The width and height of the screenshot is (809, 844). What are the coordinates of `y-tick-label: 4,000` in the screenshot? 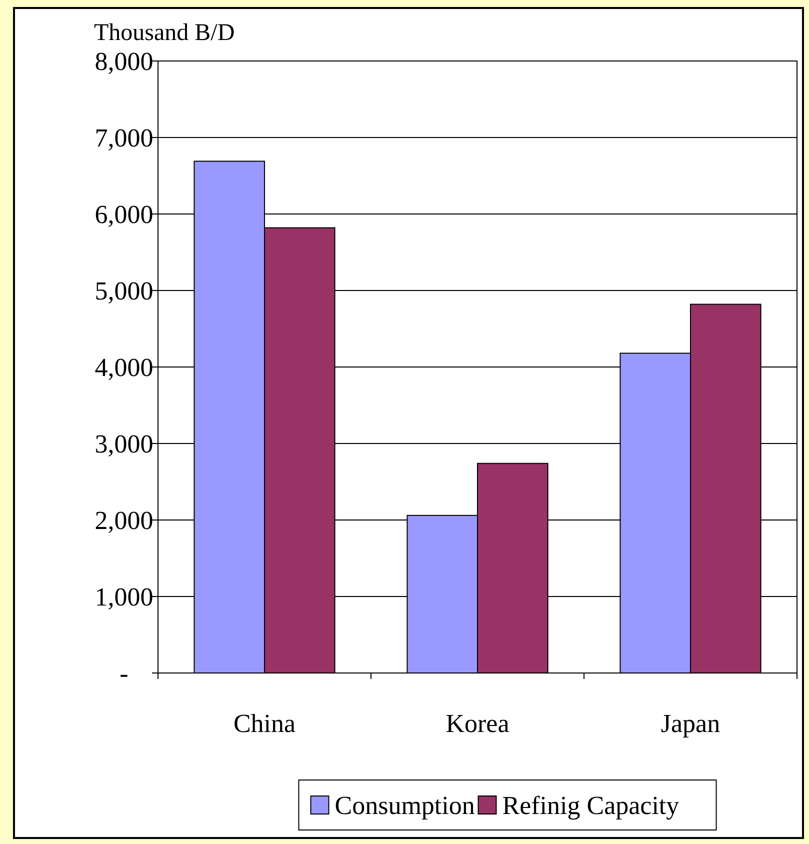 It's located at (124, 367).